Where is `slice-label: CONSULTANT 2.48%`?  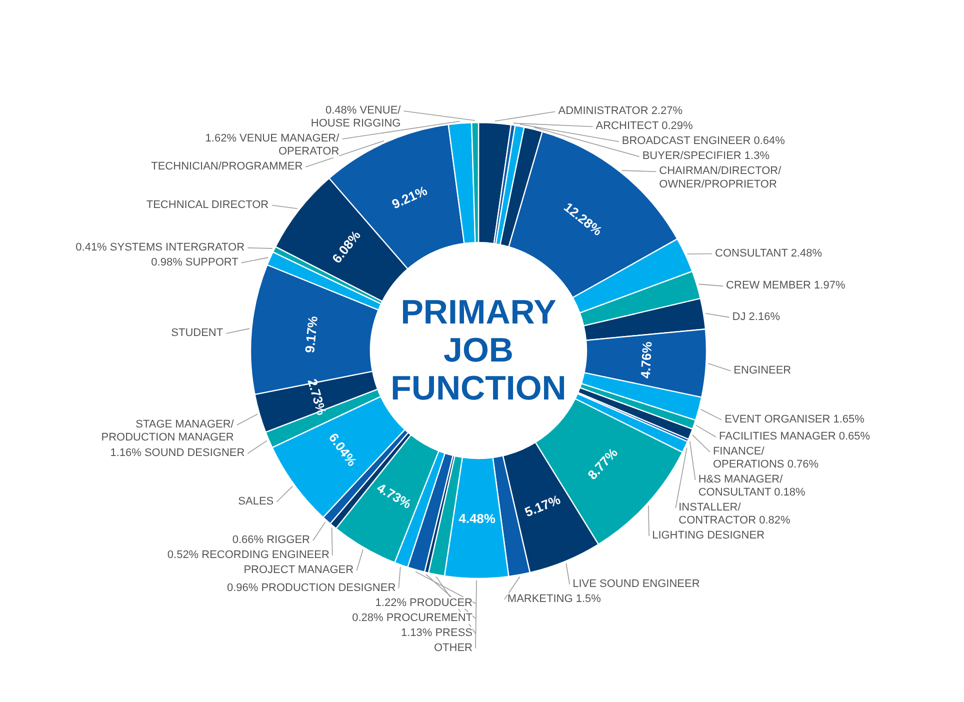 slice-label: CONSULTANT 2.48% is located at coordinates (768, 253).